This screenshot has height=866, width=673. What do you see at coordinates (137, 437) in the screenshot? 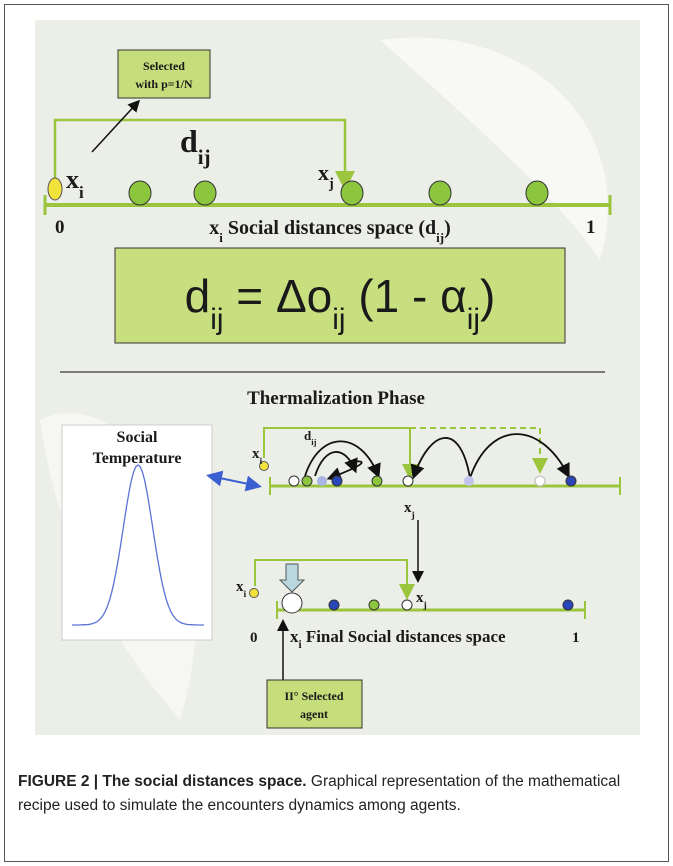
I see `temperature-label: Social` at bounding box center [137, 437].